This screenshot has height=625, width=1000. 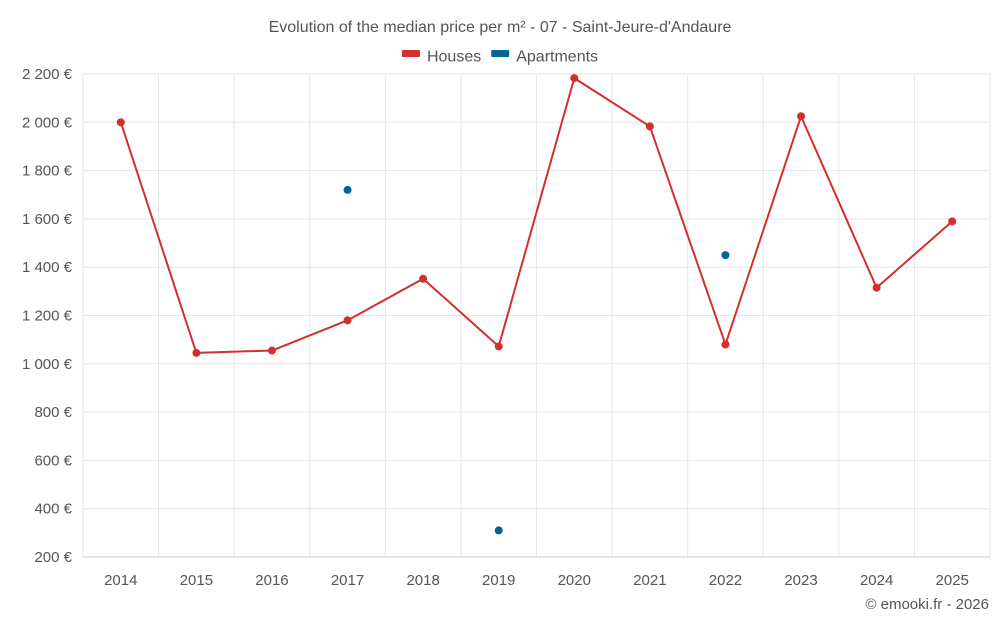 What do you see at coordinates (53, 460) in the screenshot?
I see `y-tick-label: 600 €` at bounding box center [53, 460].